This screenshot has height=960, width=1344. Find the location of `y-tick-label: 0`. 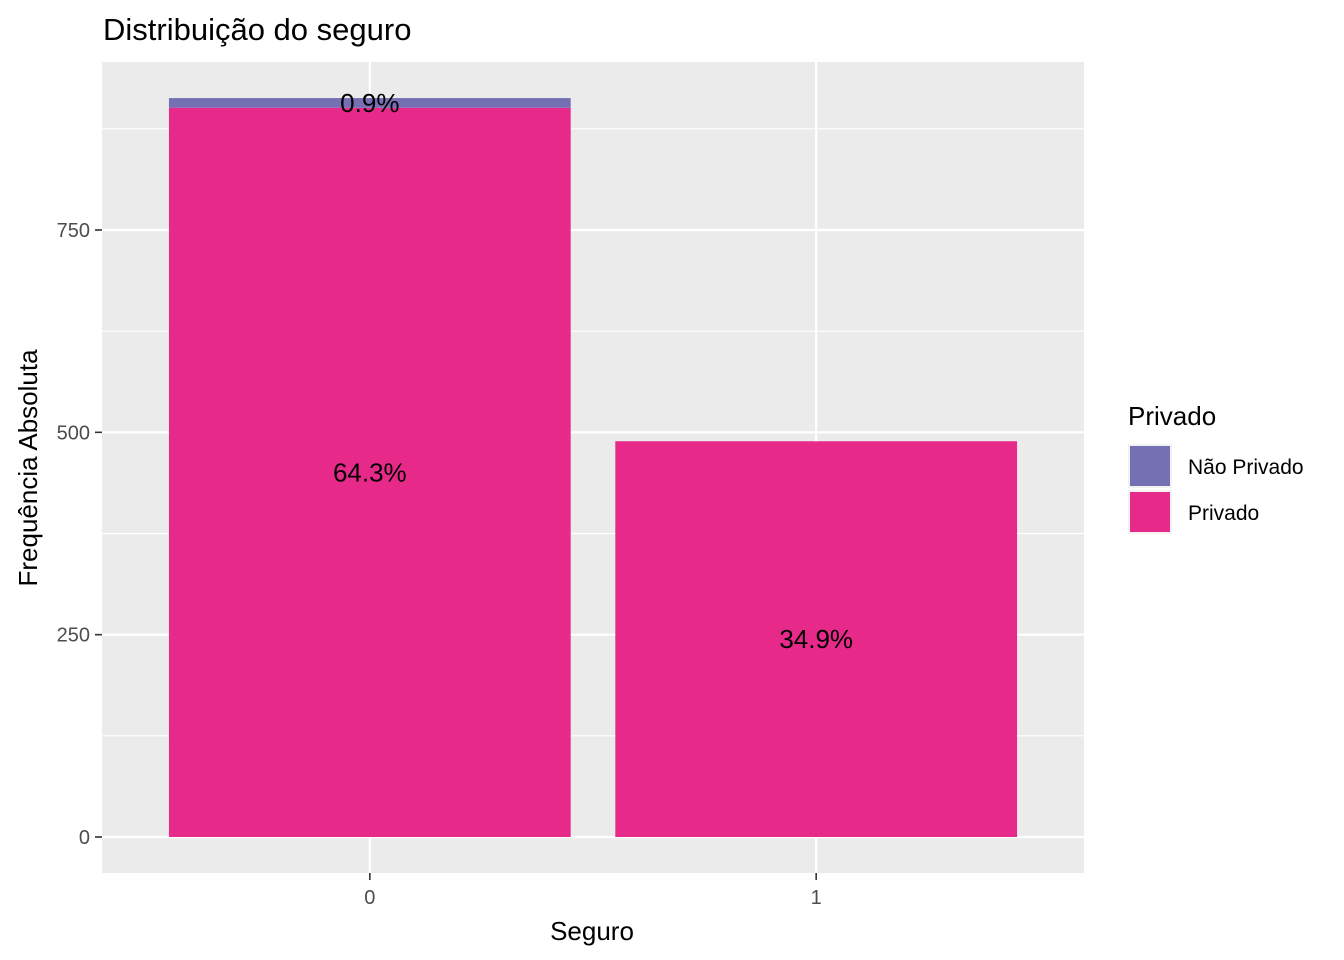

y-tick-label: 0 is located at coordinates (84, 838).